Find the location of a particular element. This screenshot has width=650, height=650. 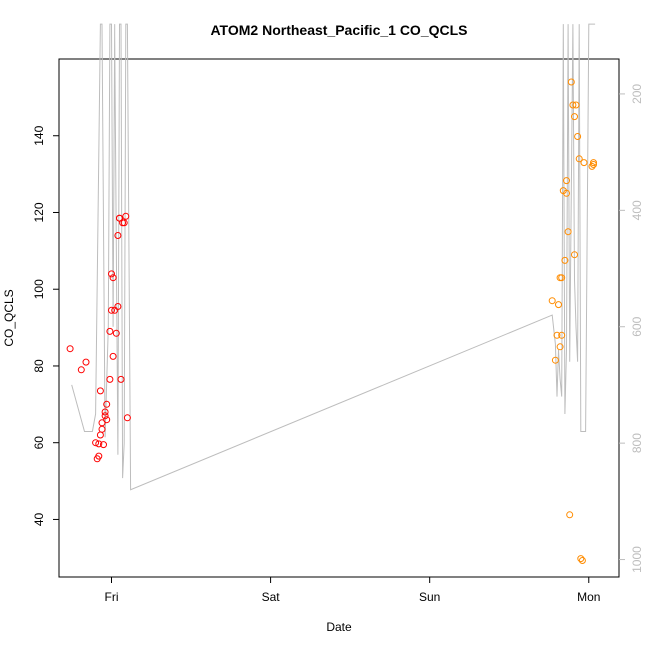

y-tick-label: 60 is located at coordinates (39, 443).